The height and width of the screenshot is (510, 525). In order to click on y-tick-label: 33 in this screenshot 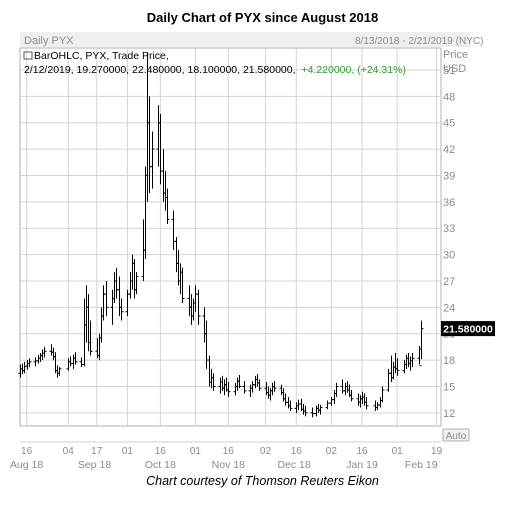, I will do `click(449, 229)`.